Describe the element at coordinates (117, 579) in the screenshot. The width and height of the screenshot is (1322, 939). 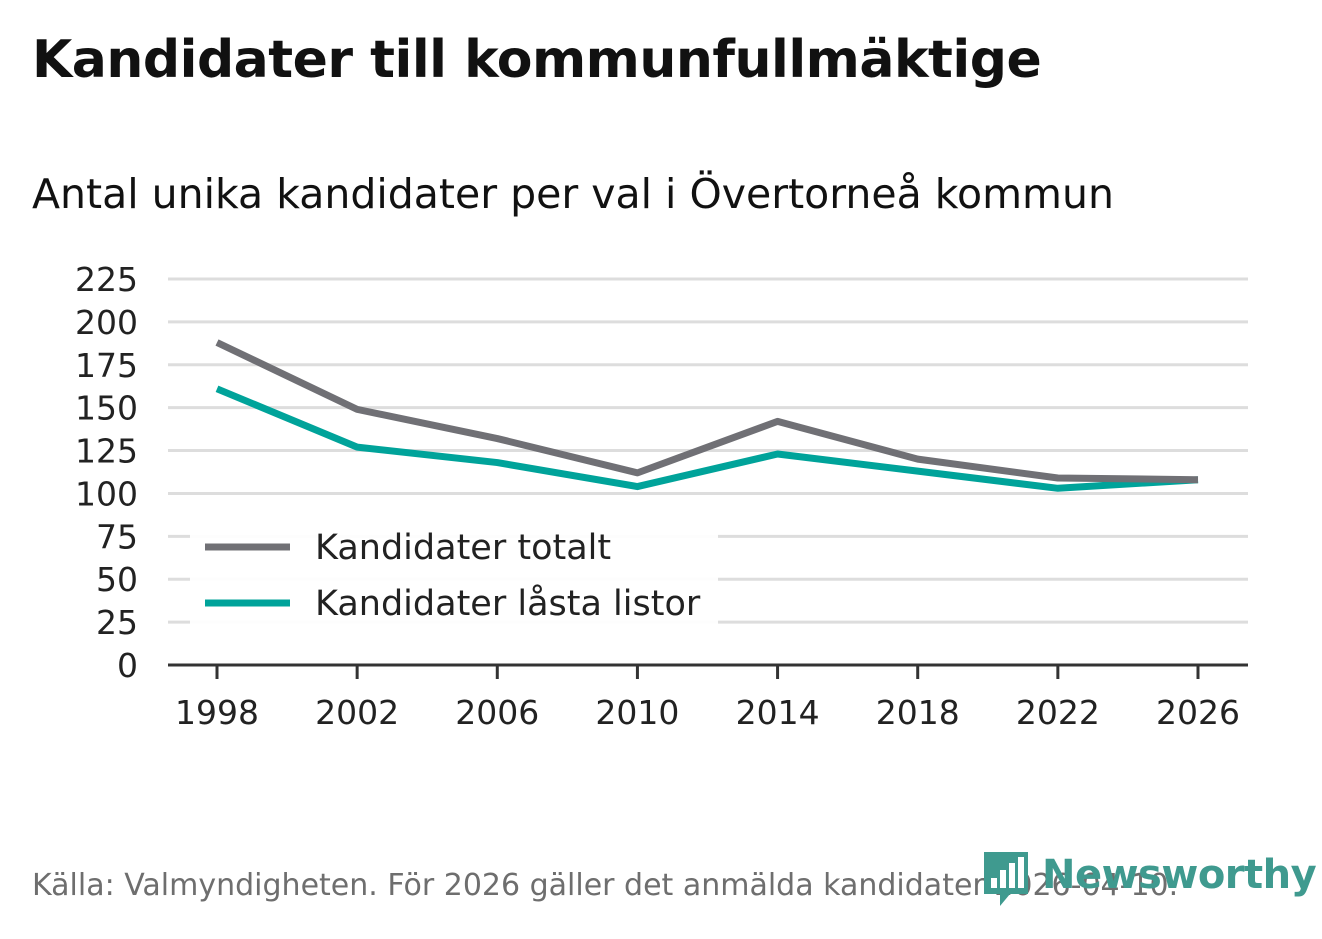
I see `y-tick-label: 50` at that location.